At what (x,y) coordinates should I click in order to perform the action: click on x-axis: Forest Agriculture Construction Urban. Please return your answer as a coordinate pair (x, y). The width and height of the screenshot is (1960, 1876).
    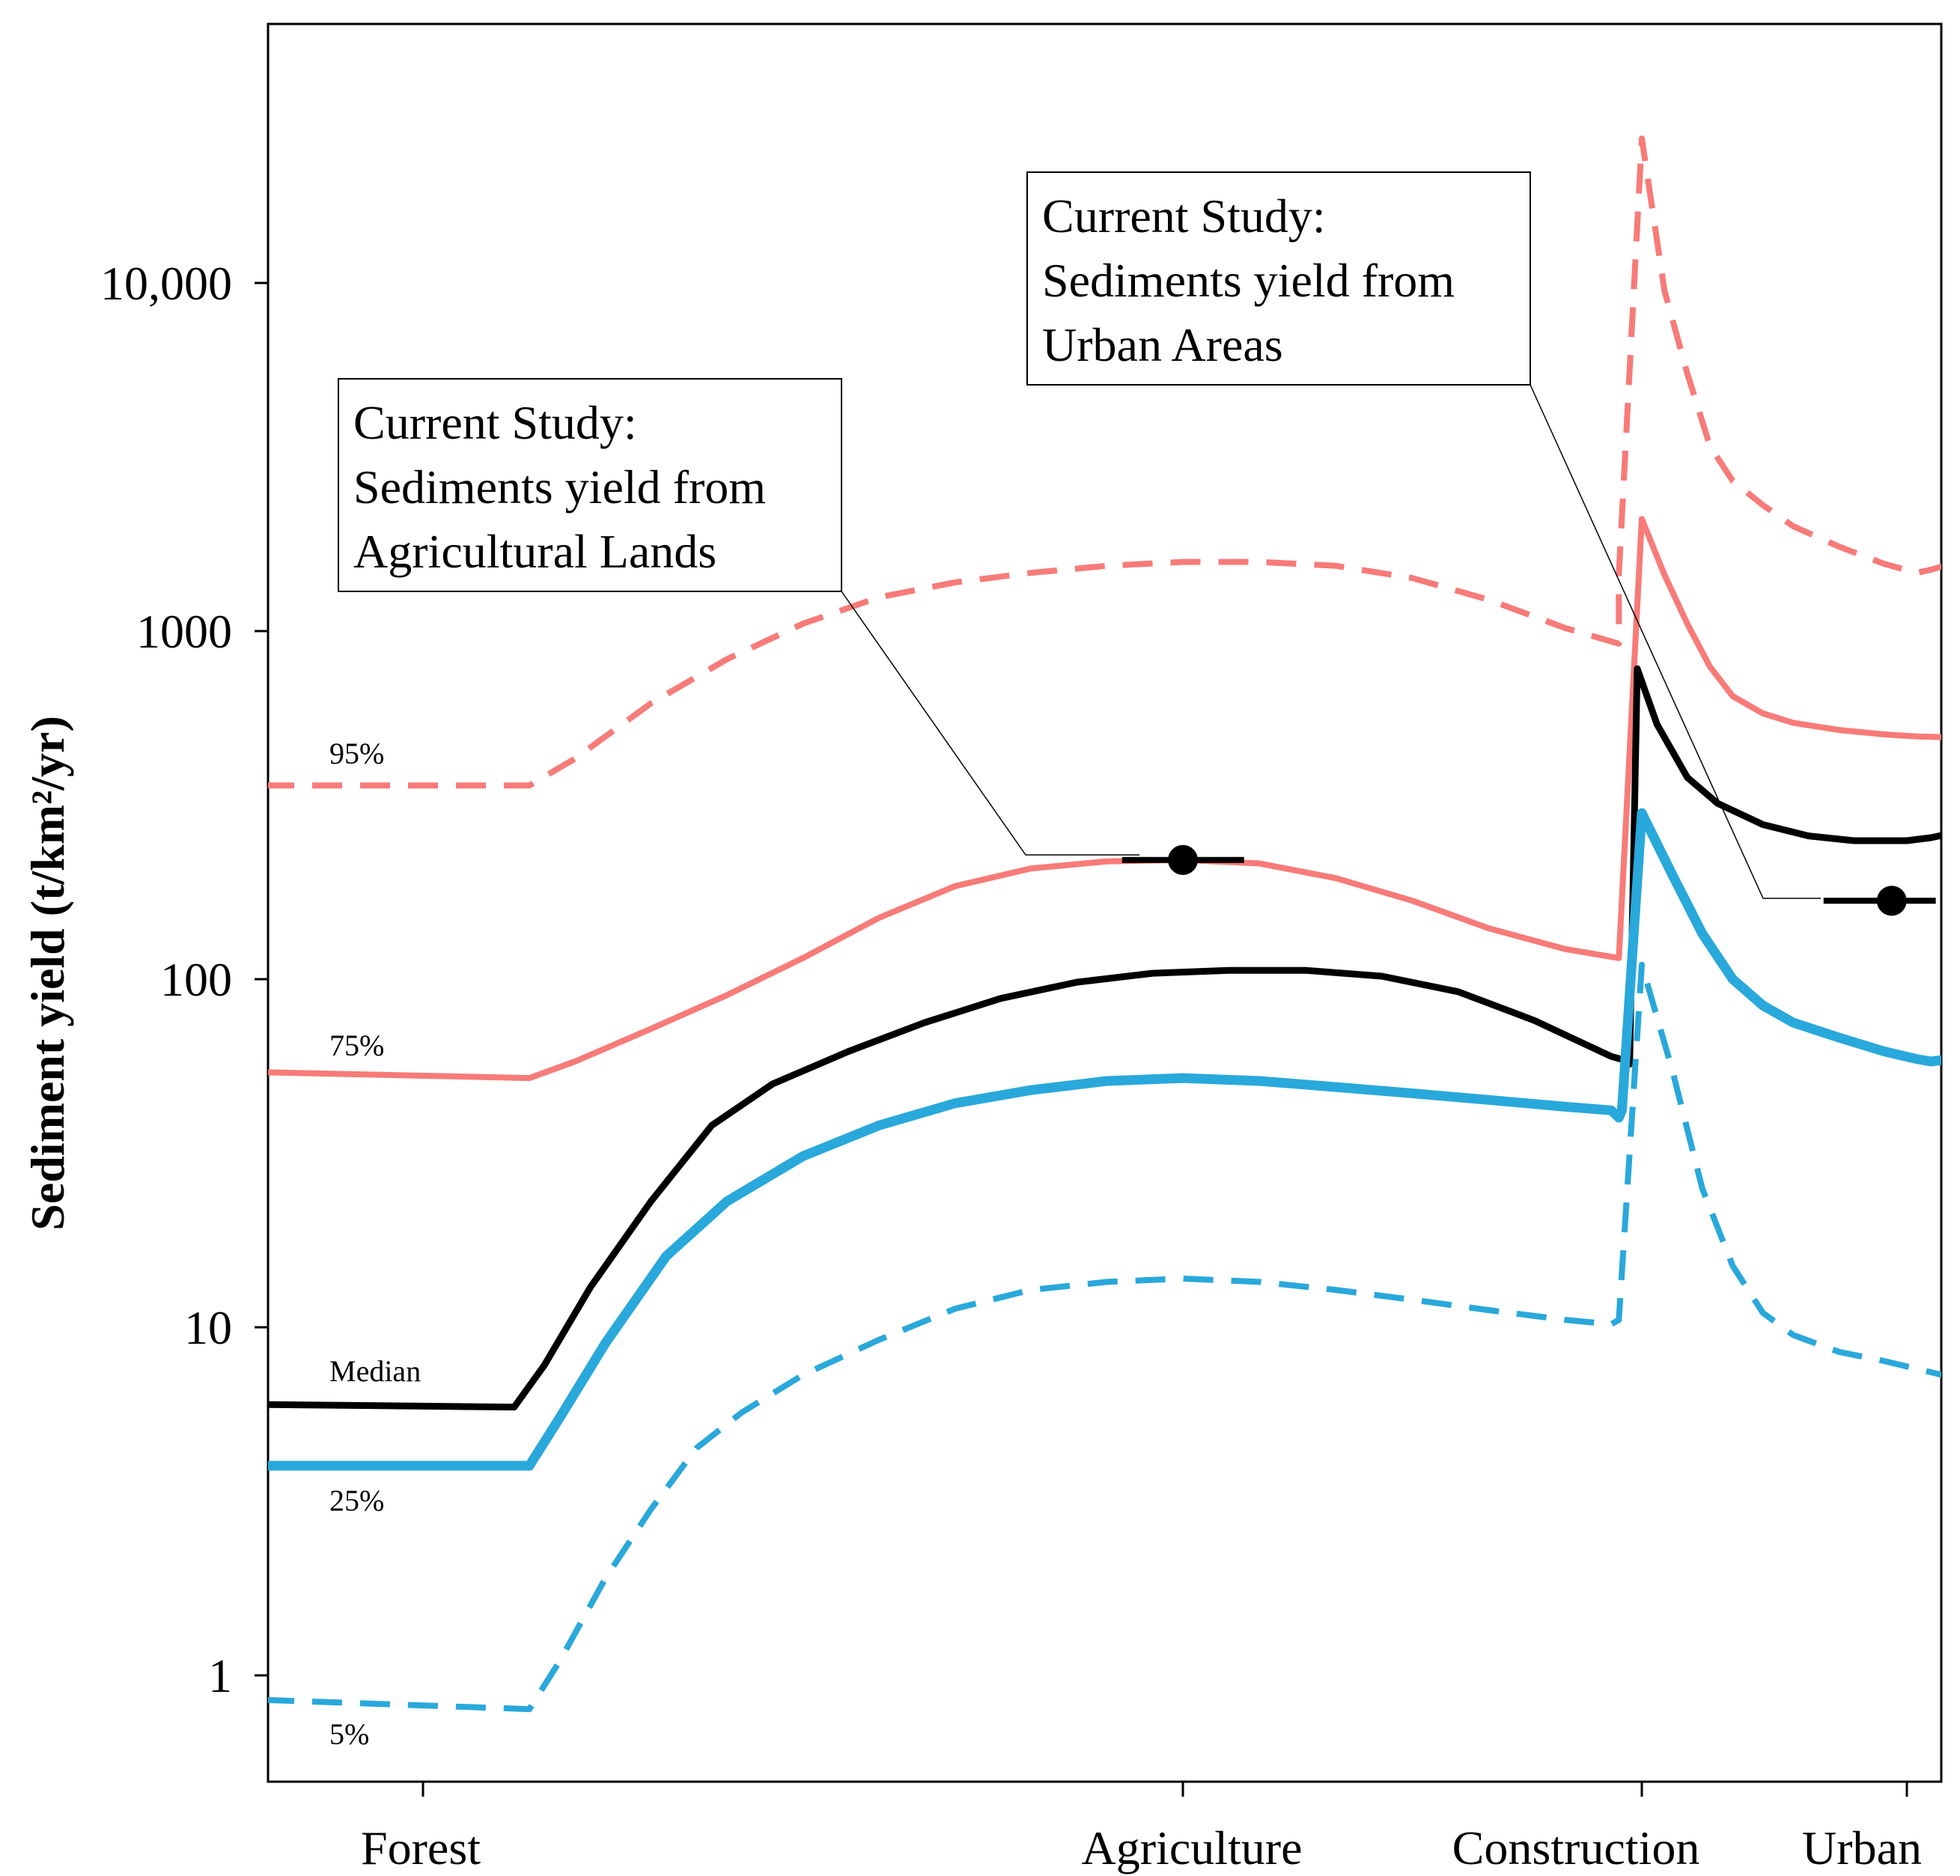
    Looking at the image, I should click on (1141, 1828).